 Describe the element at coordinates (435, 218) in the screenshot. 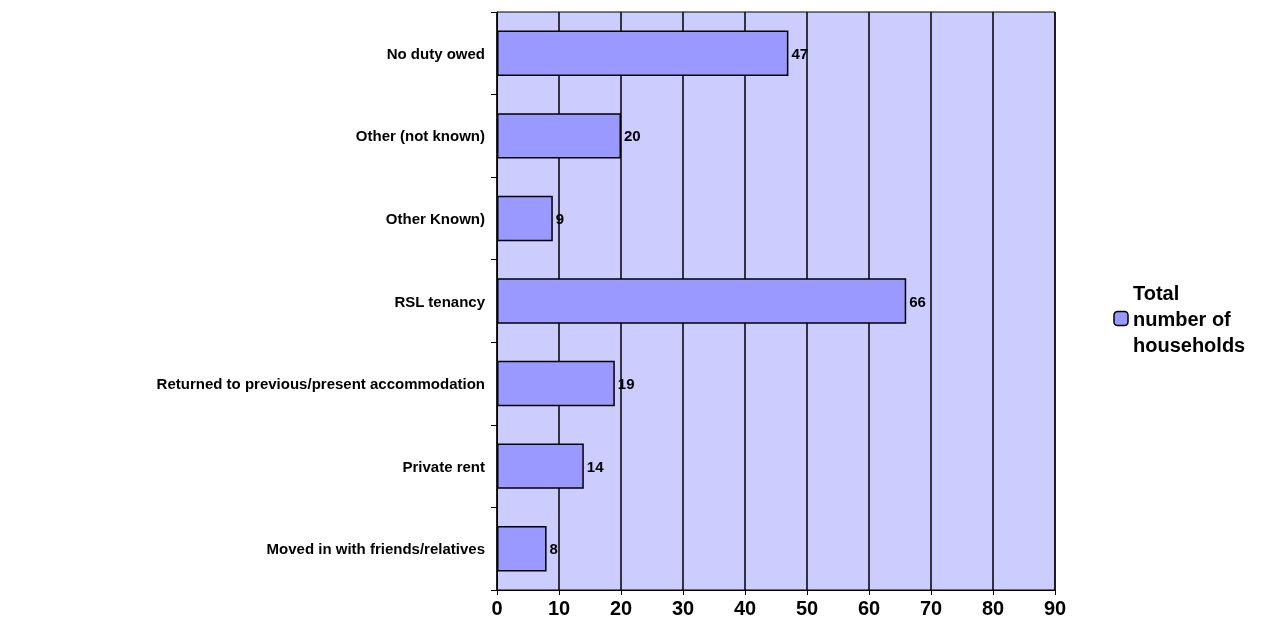

I see `y-tick-label: Other Known)` at that location.